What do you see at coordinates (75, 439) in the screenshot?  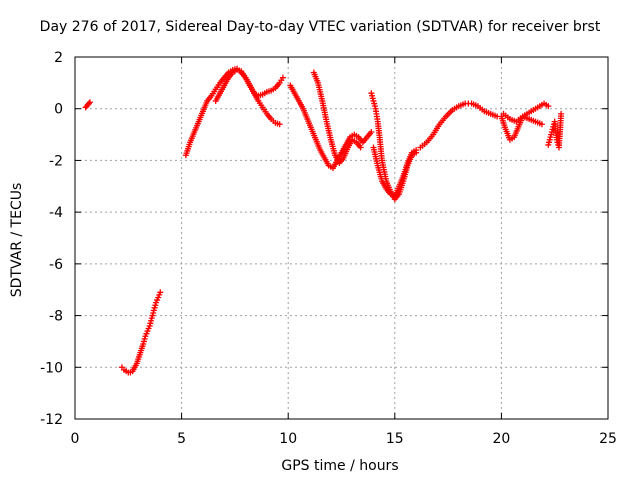 I see `x-tick-label: 0` at bounding box center [75, 439].